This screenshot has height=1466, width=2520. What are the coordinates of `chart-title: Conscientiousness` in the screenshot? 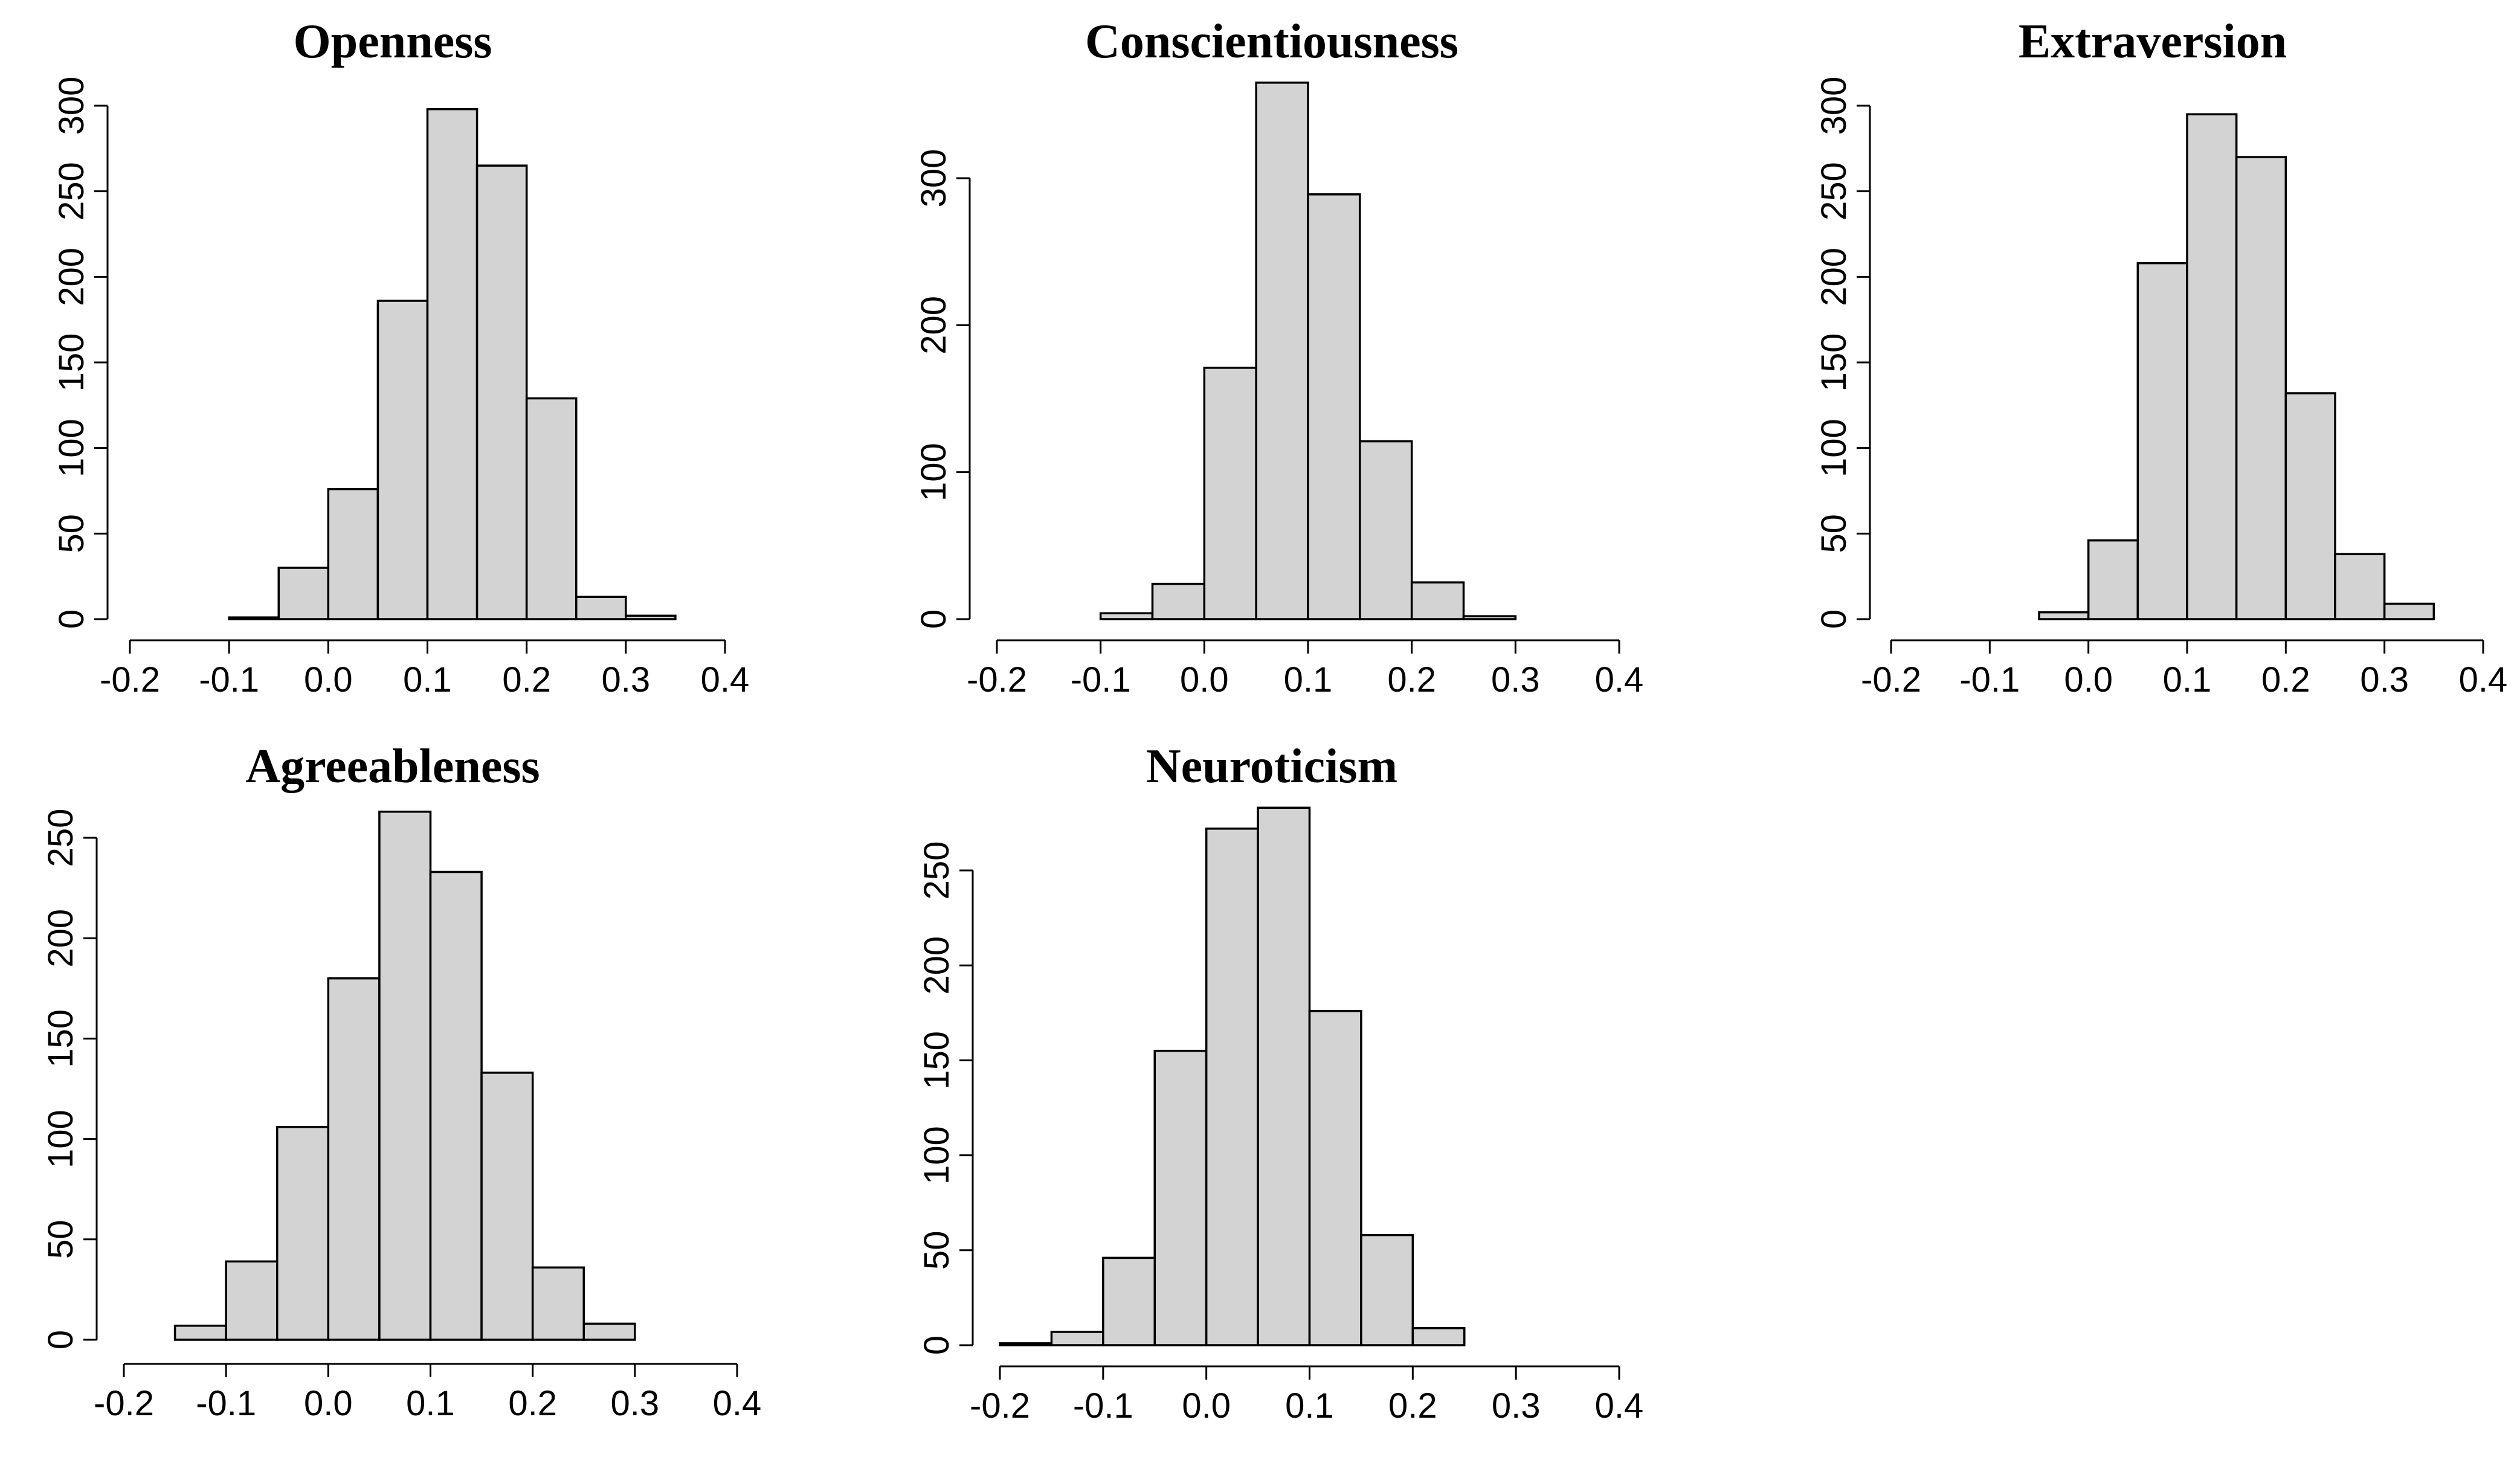 It's located at (1271, 41).